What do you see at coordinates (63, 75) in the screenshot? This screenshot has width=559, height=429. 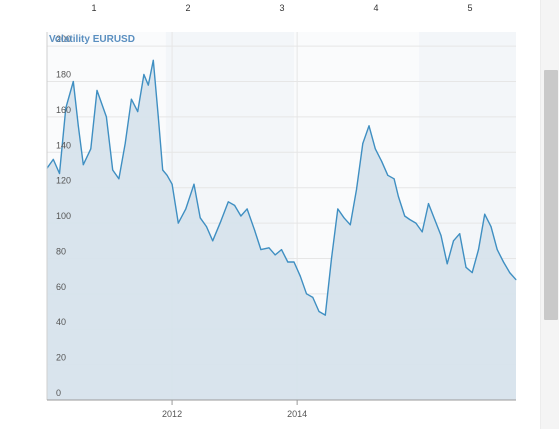 I see `y-tick-label: 180` at bounding box center [63, 75].